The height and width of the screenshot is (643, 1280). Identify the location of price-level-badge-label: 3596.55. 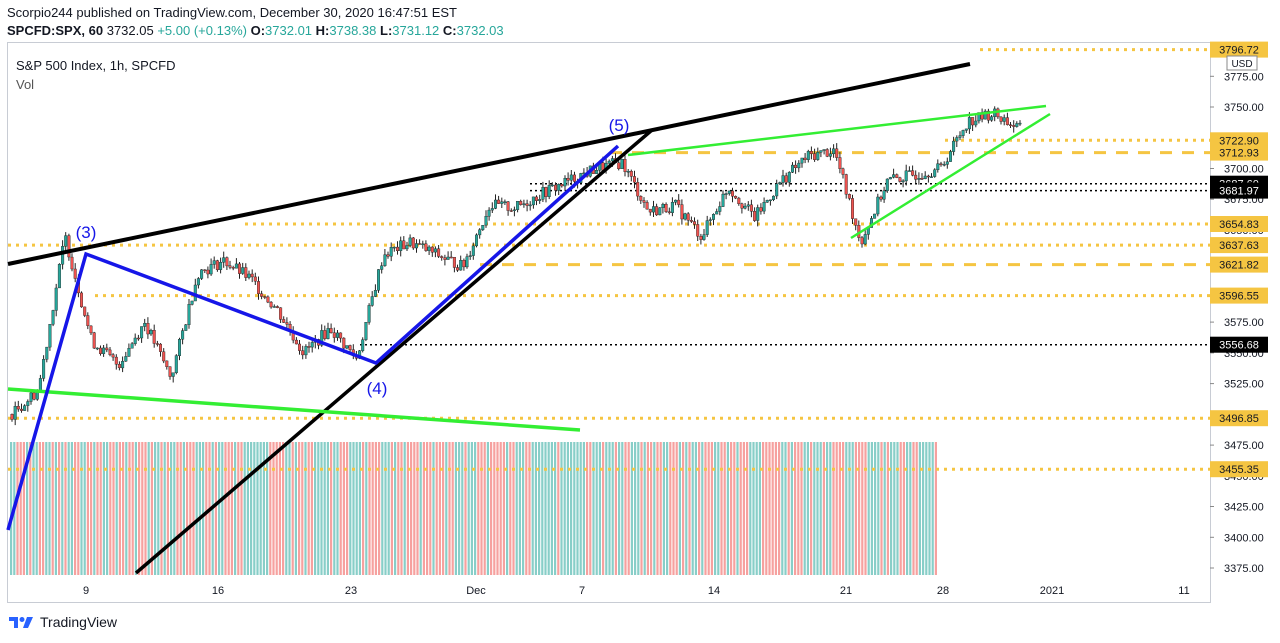
(1239, 297).